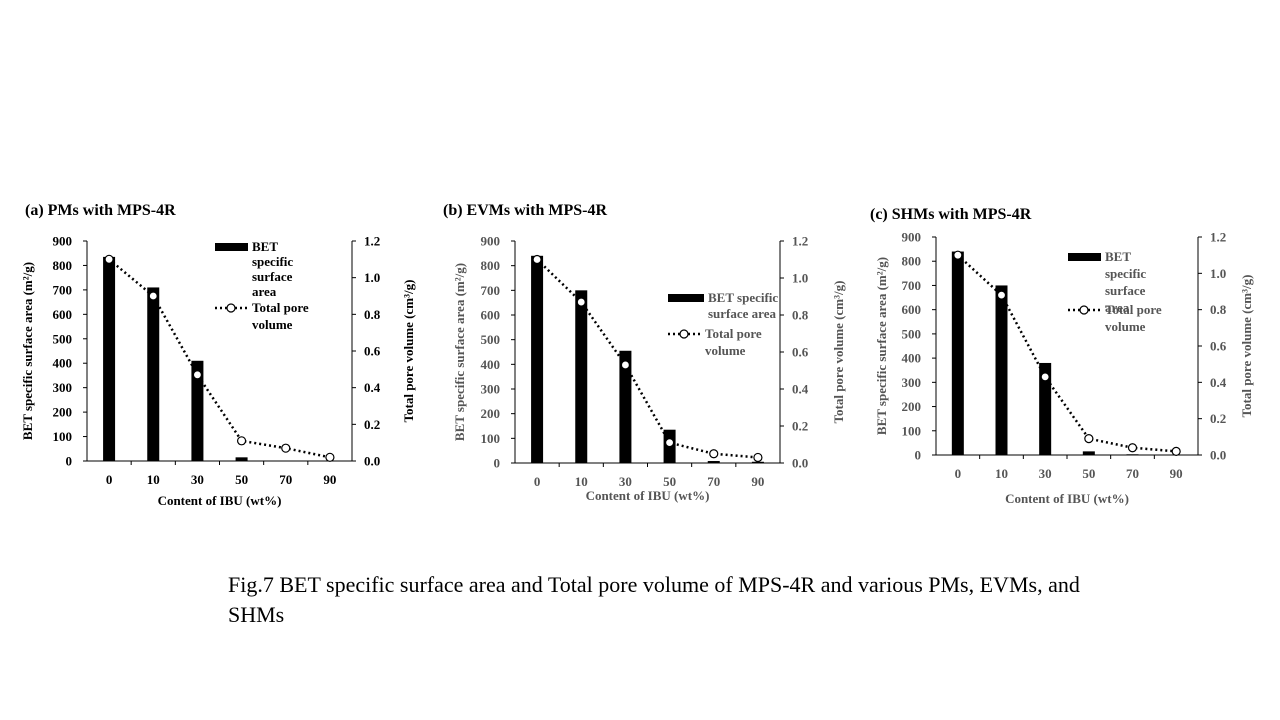  Describe the element at coordinates (63, 265) in the screenshot. I see `left-tick-label: 800` at that location.